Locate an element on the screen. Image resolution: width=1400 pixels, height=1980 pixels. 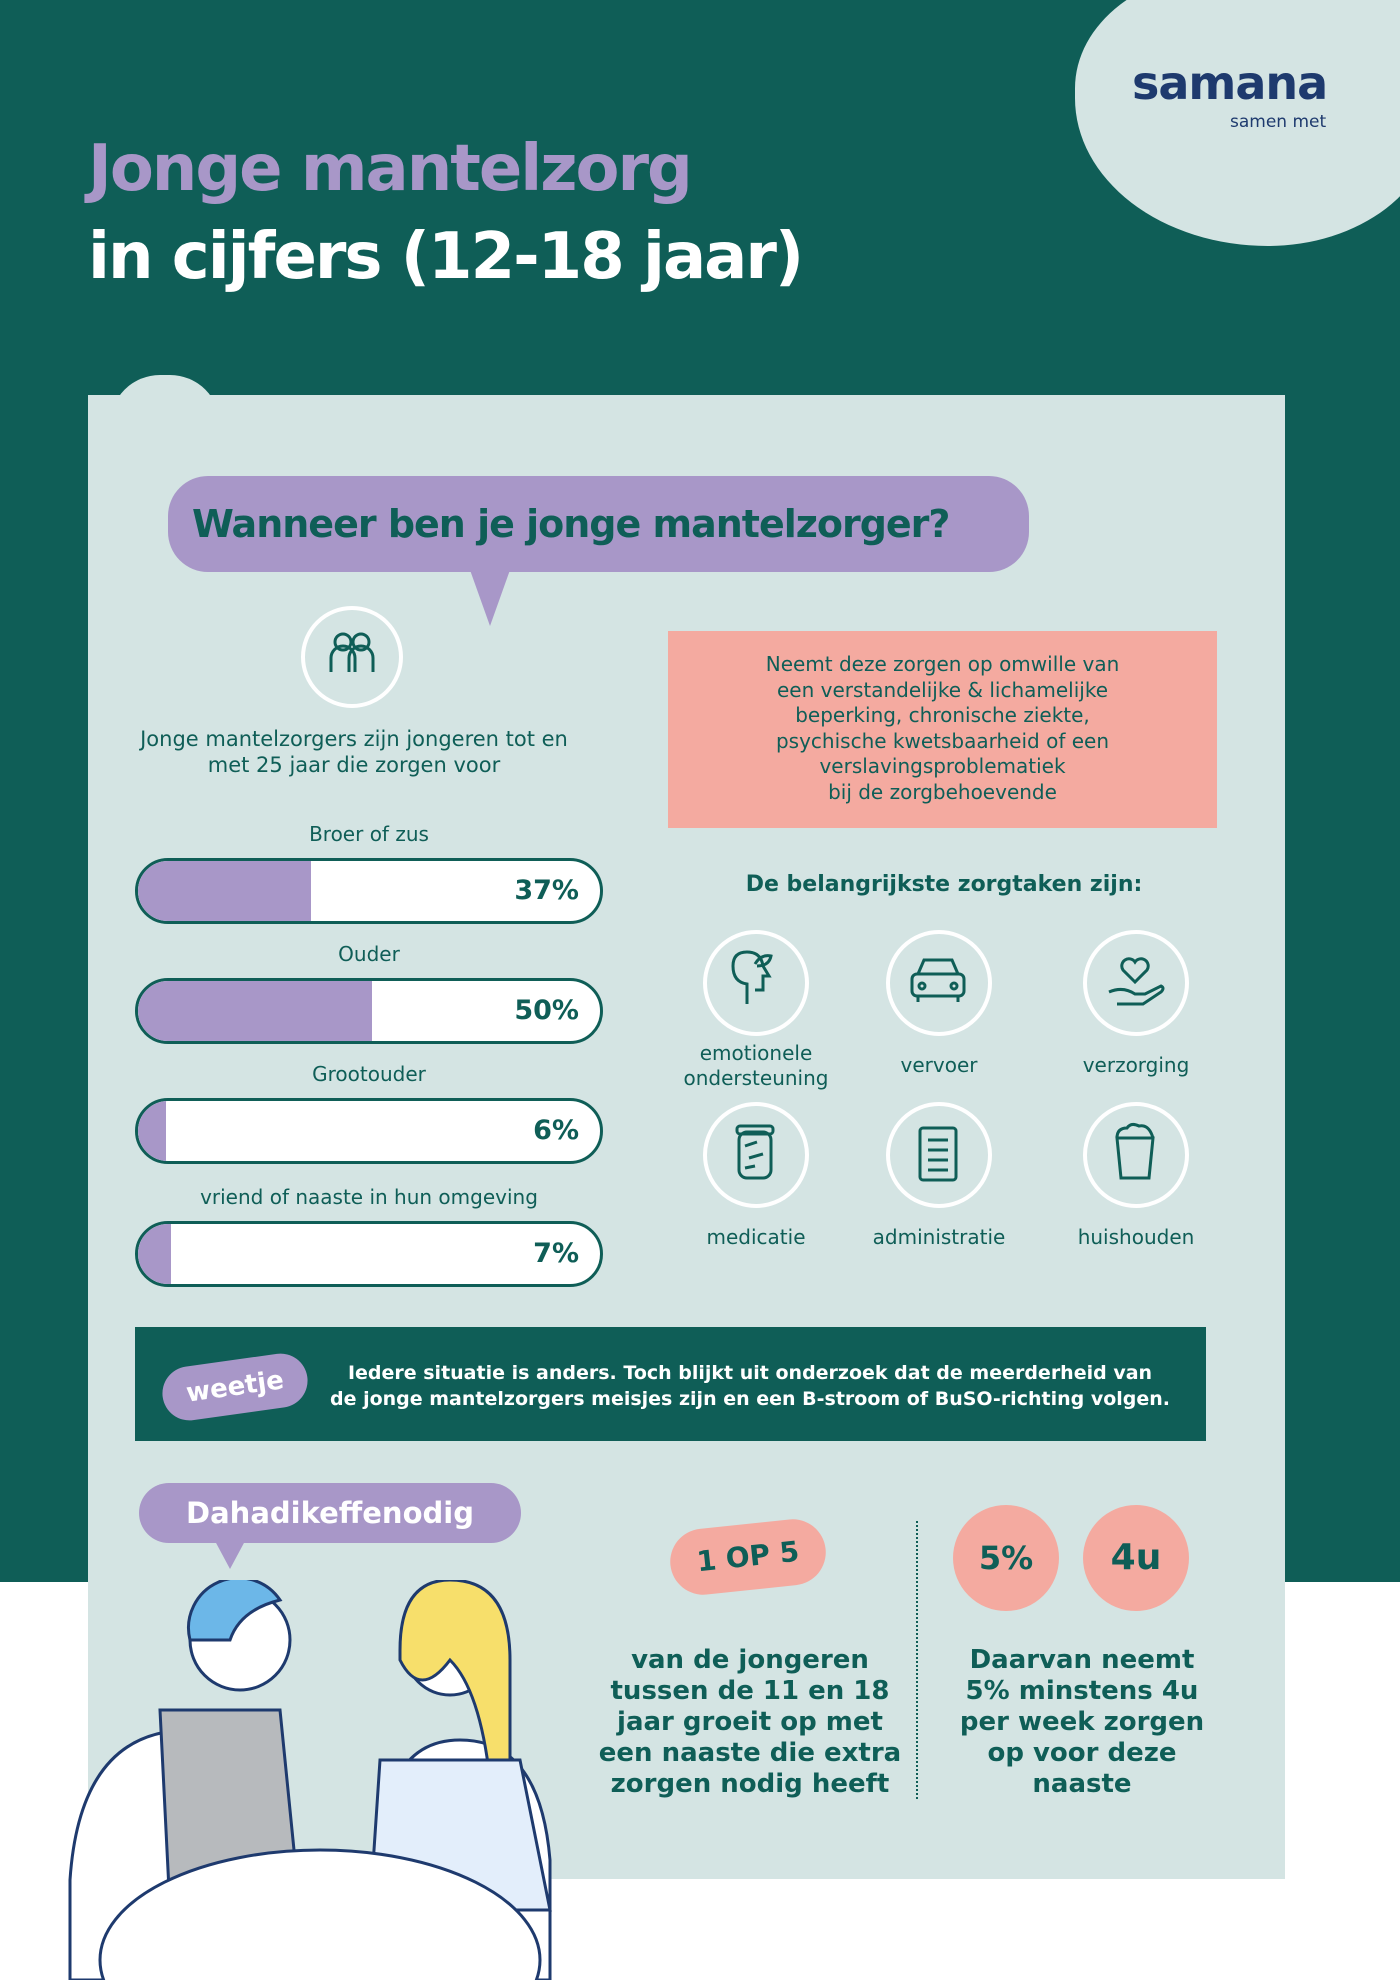
stat2-badge2: 4u is located at coordinates (1136, 1558).